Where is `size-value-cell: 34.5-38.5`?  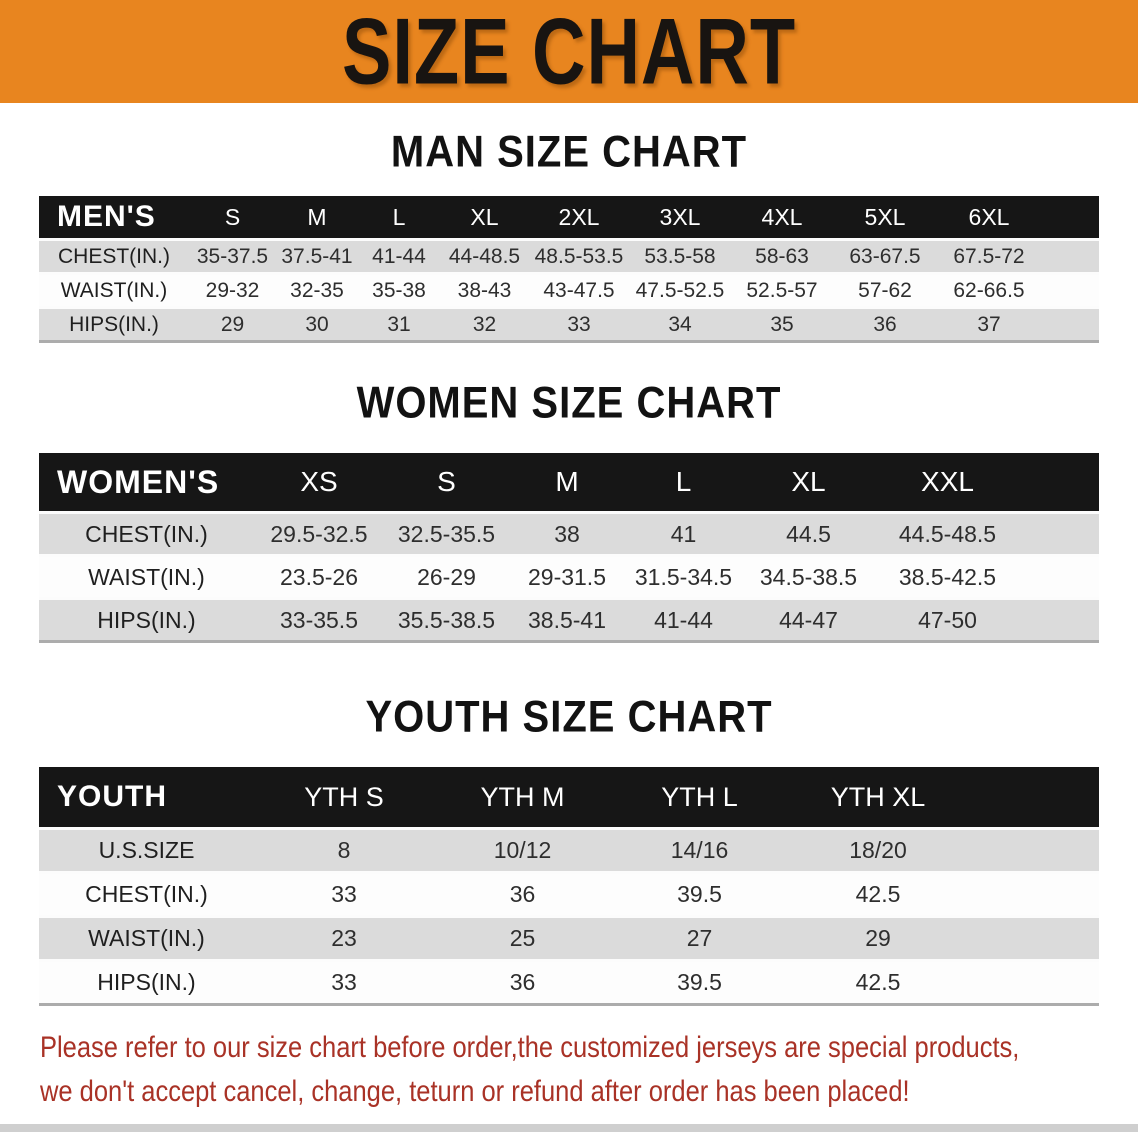 size-value-cell: 34.5-38.5 is located at coordinates (808, 575).